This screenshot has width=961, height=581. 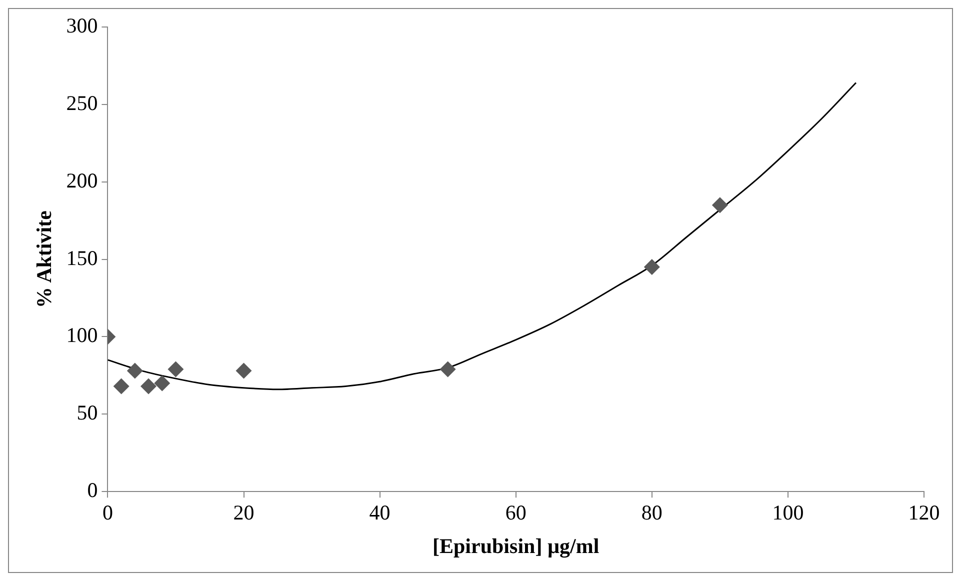 I want to click on x-tick-label: 80, so click(x=651, y=512).